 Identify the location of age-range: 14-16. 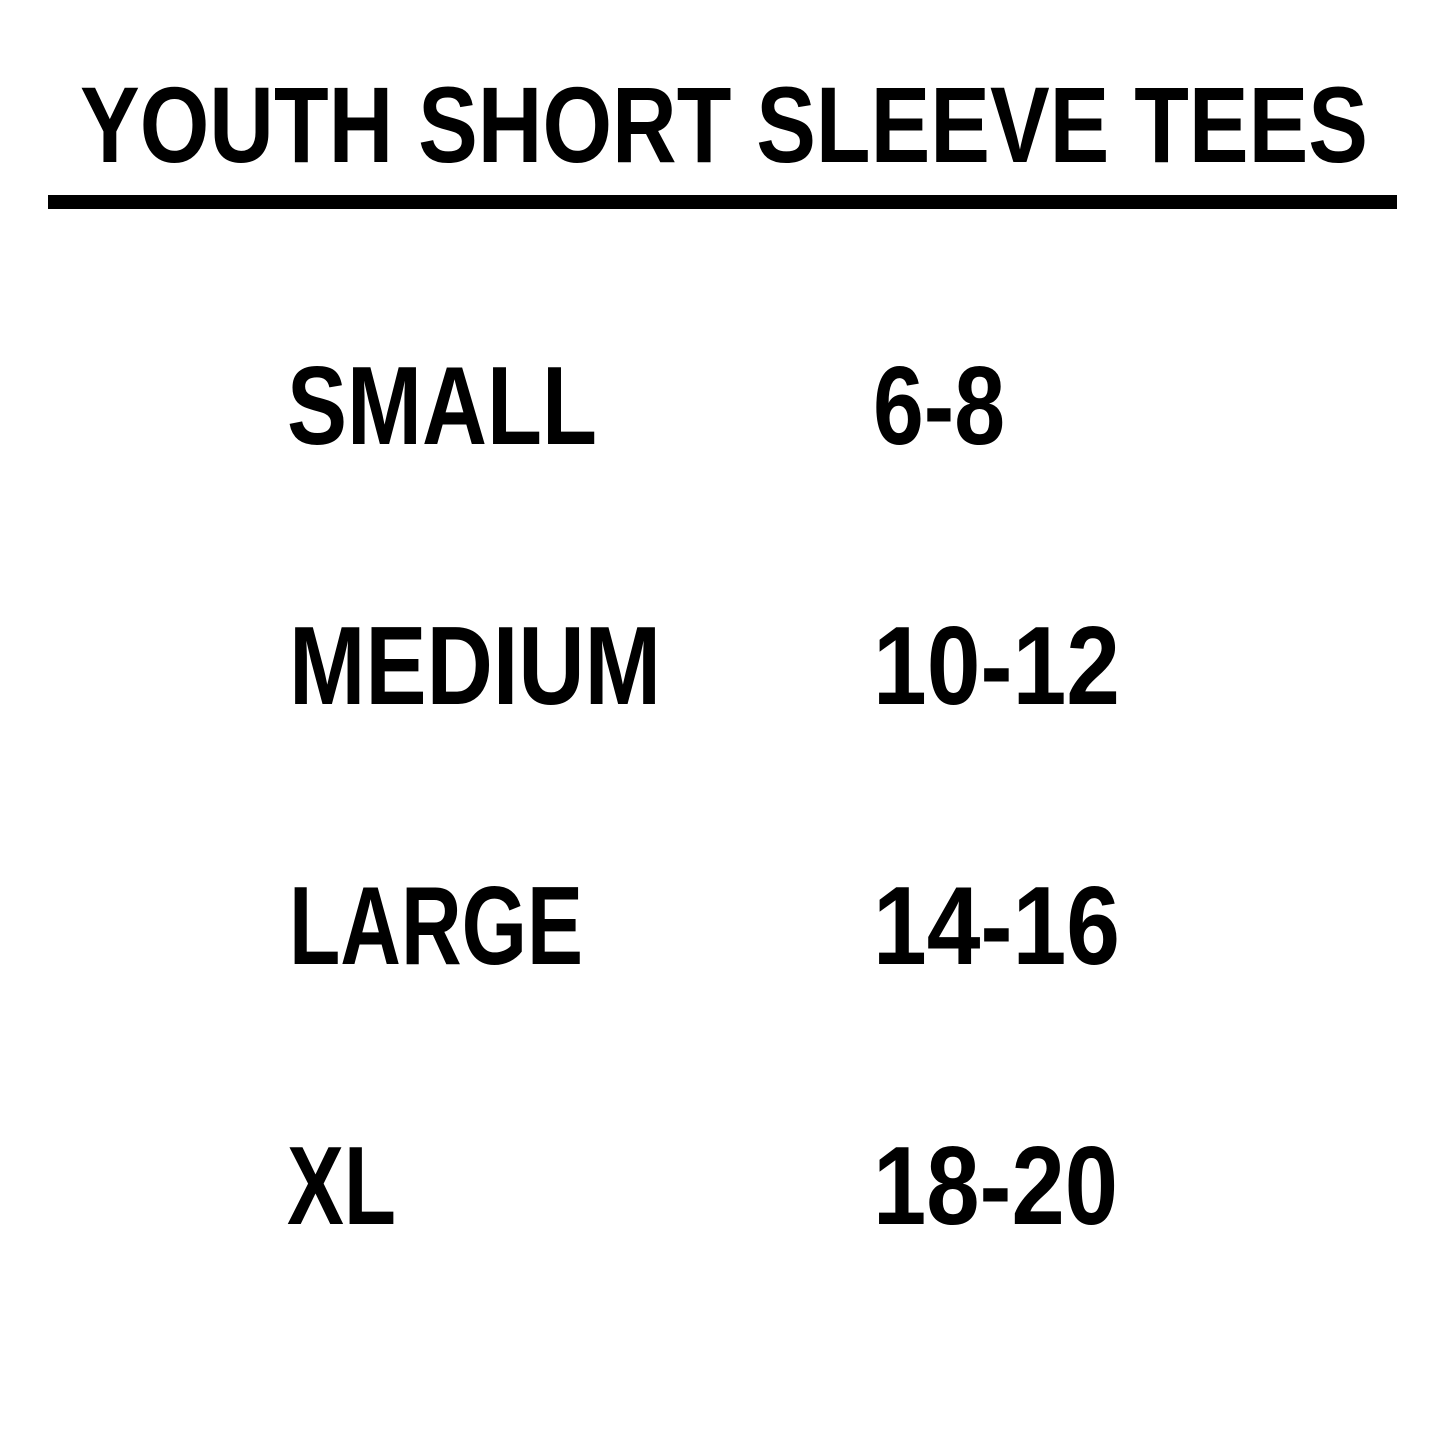
(996, 926).